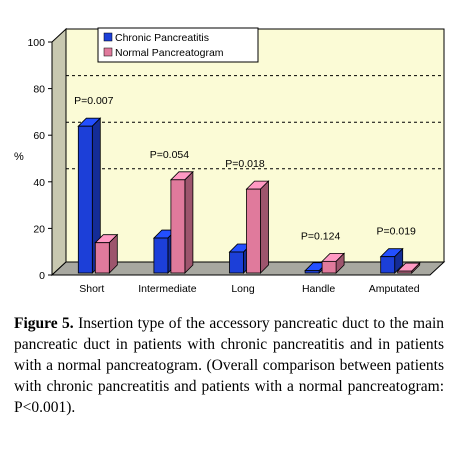 The image size is (456, 462). I want to click on bar-amputated-normal, so click(408, 268).